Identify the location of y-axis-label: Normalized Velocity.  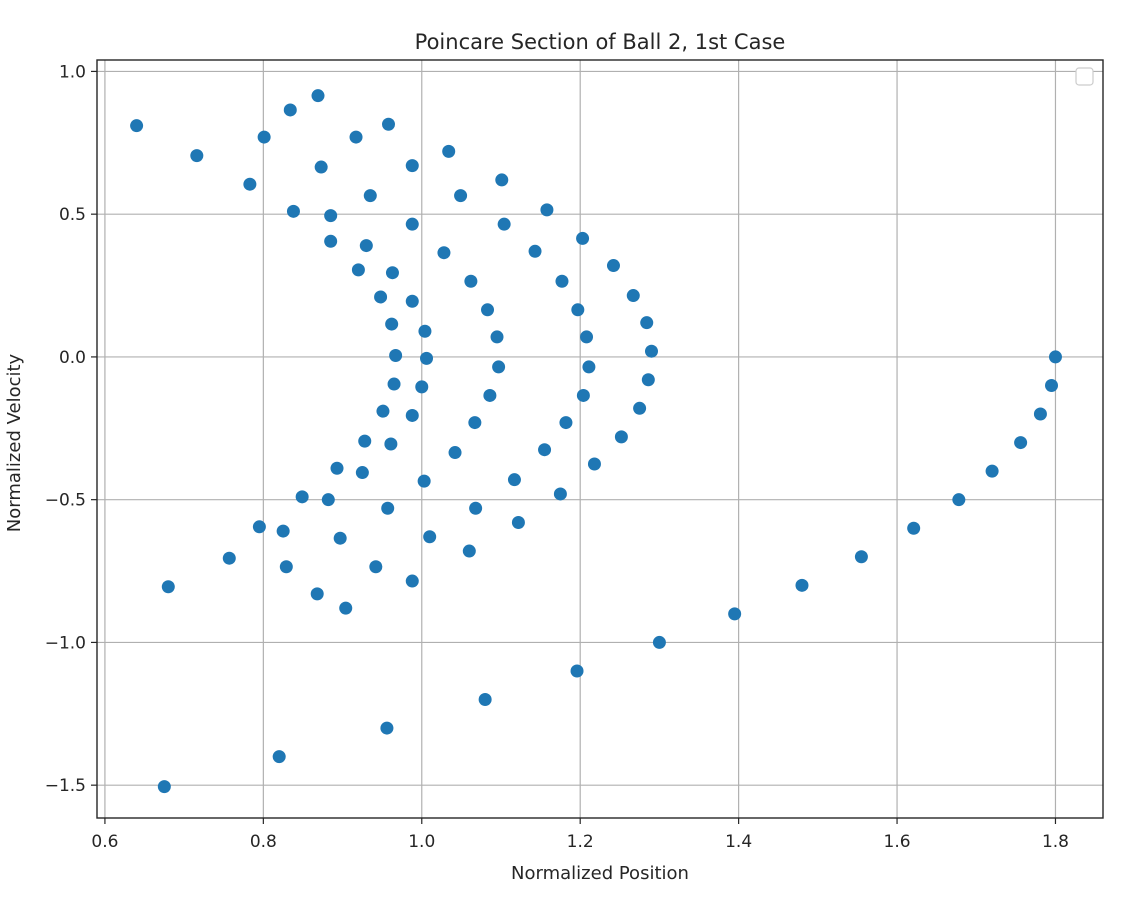
(14, 442).